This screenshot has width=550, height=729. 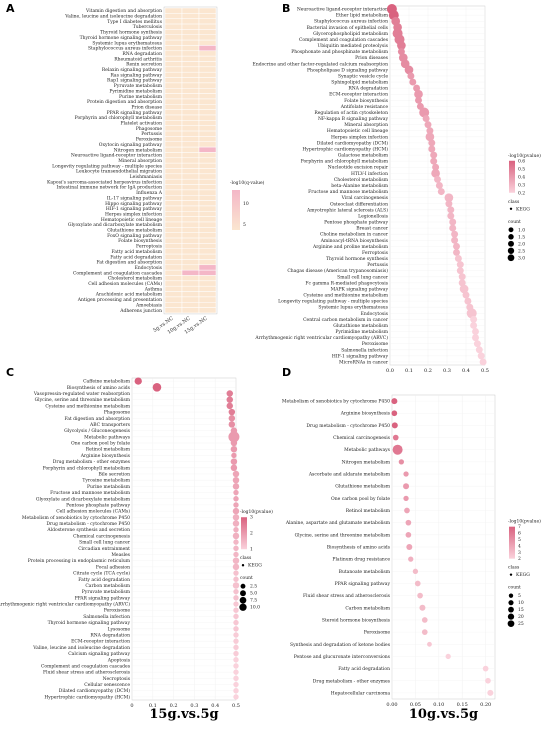 What do you see at coordinates (358, 95) in the screenshot?
I see `y-tick-label: ECM-receptor interaction` at bounding box center [358, 95].